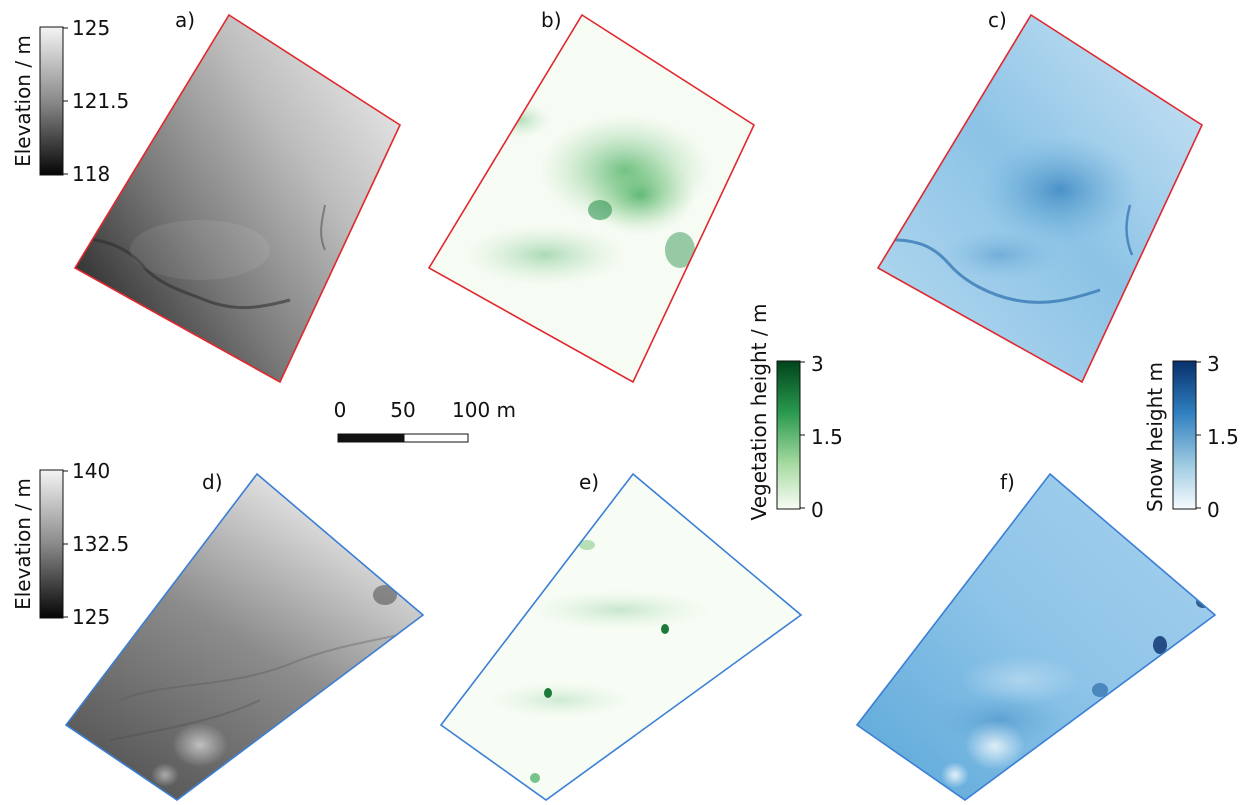 This screenshot has height=805, width=1252. I want to click on colorbar-snow-tick-mid: 1.5, so click(1223, 437).